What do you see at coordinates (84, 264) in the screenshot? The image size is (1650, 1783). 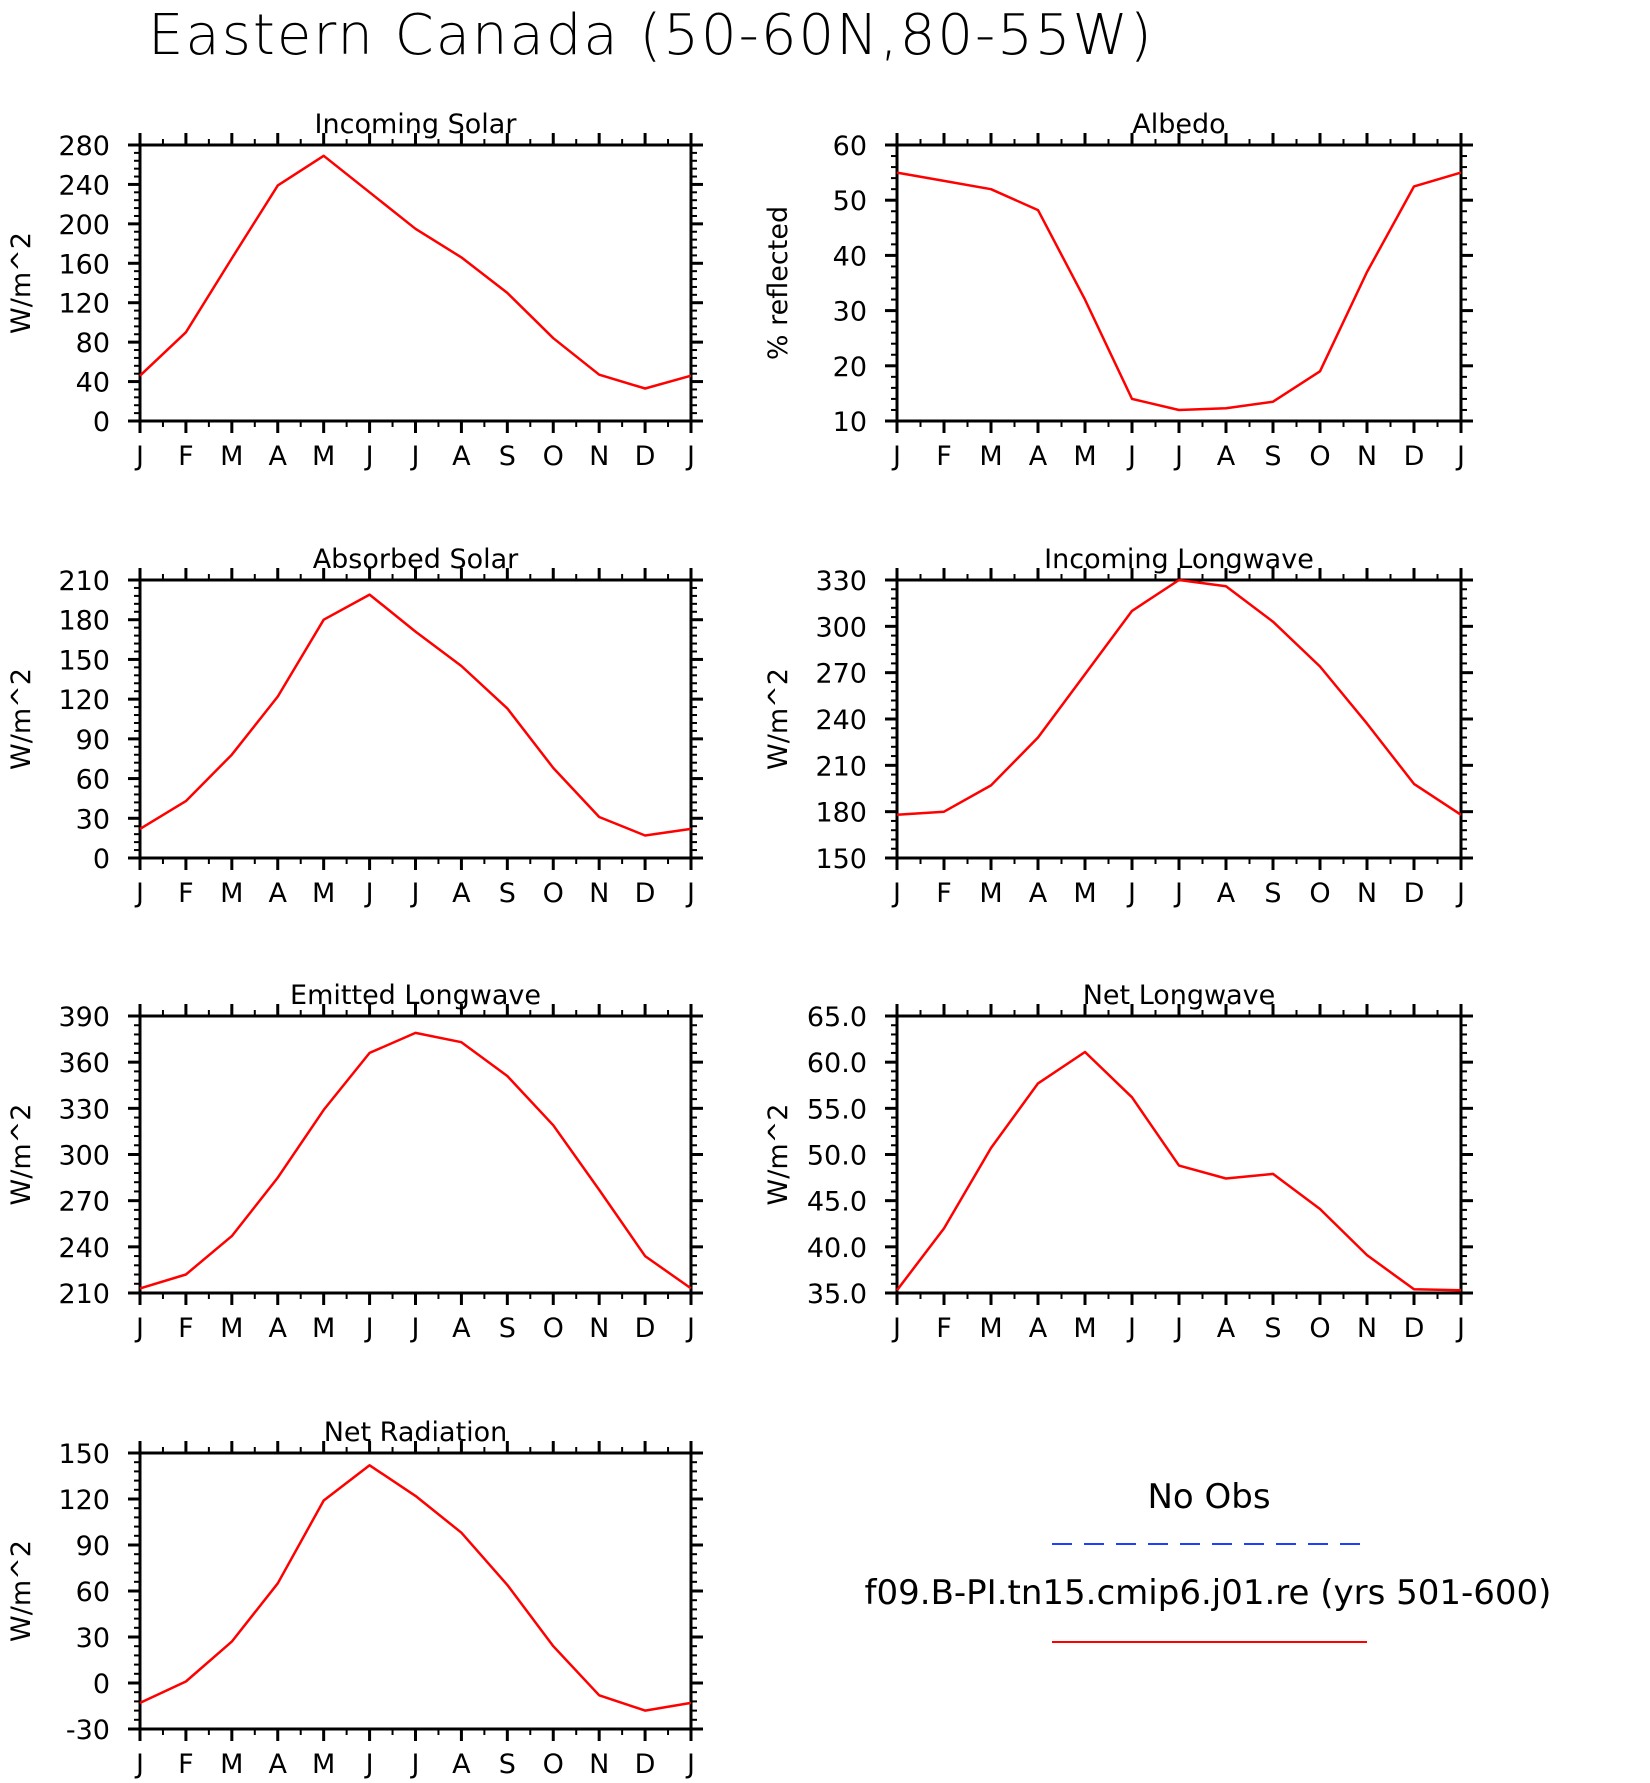 I see `y-tick-label: 160` at bounding box center [84, 264].